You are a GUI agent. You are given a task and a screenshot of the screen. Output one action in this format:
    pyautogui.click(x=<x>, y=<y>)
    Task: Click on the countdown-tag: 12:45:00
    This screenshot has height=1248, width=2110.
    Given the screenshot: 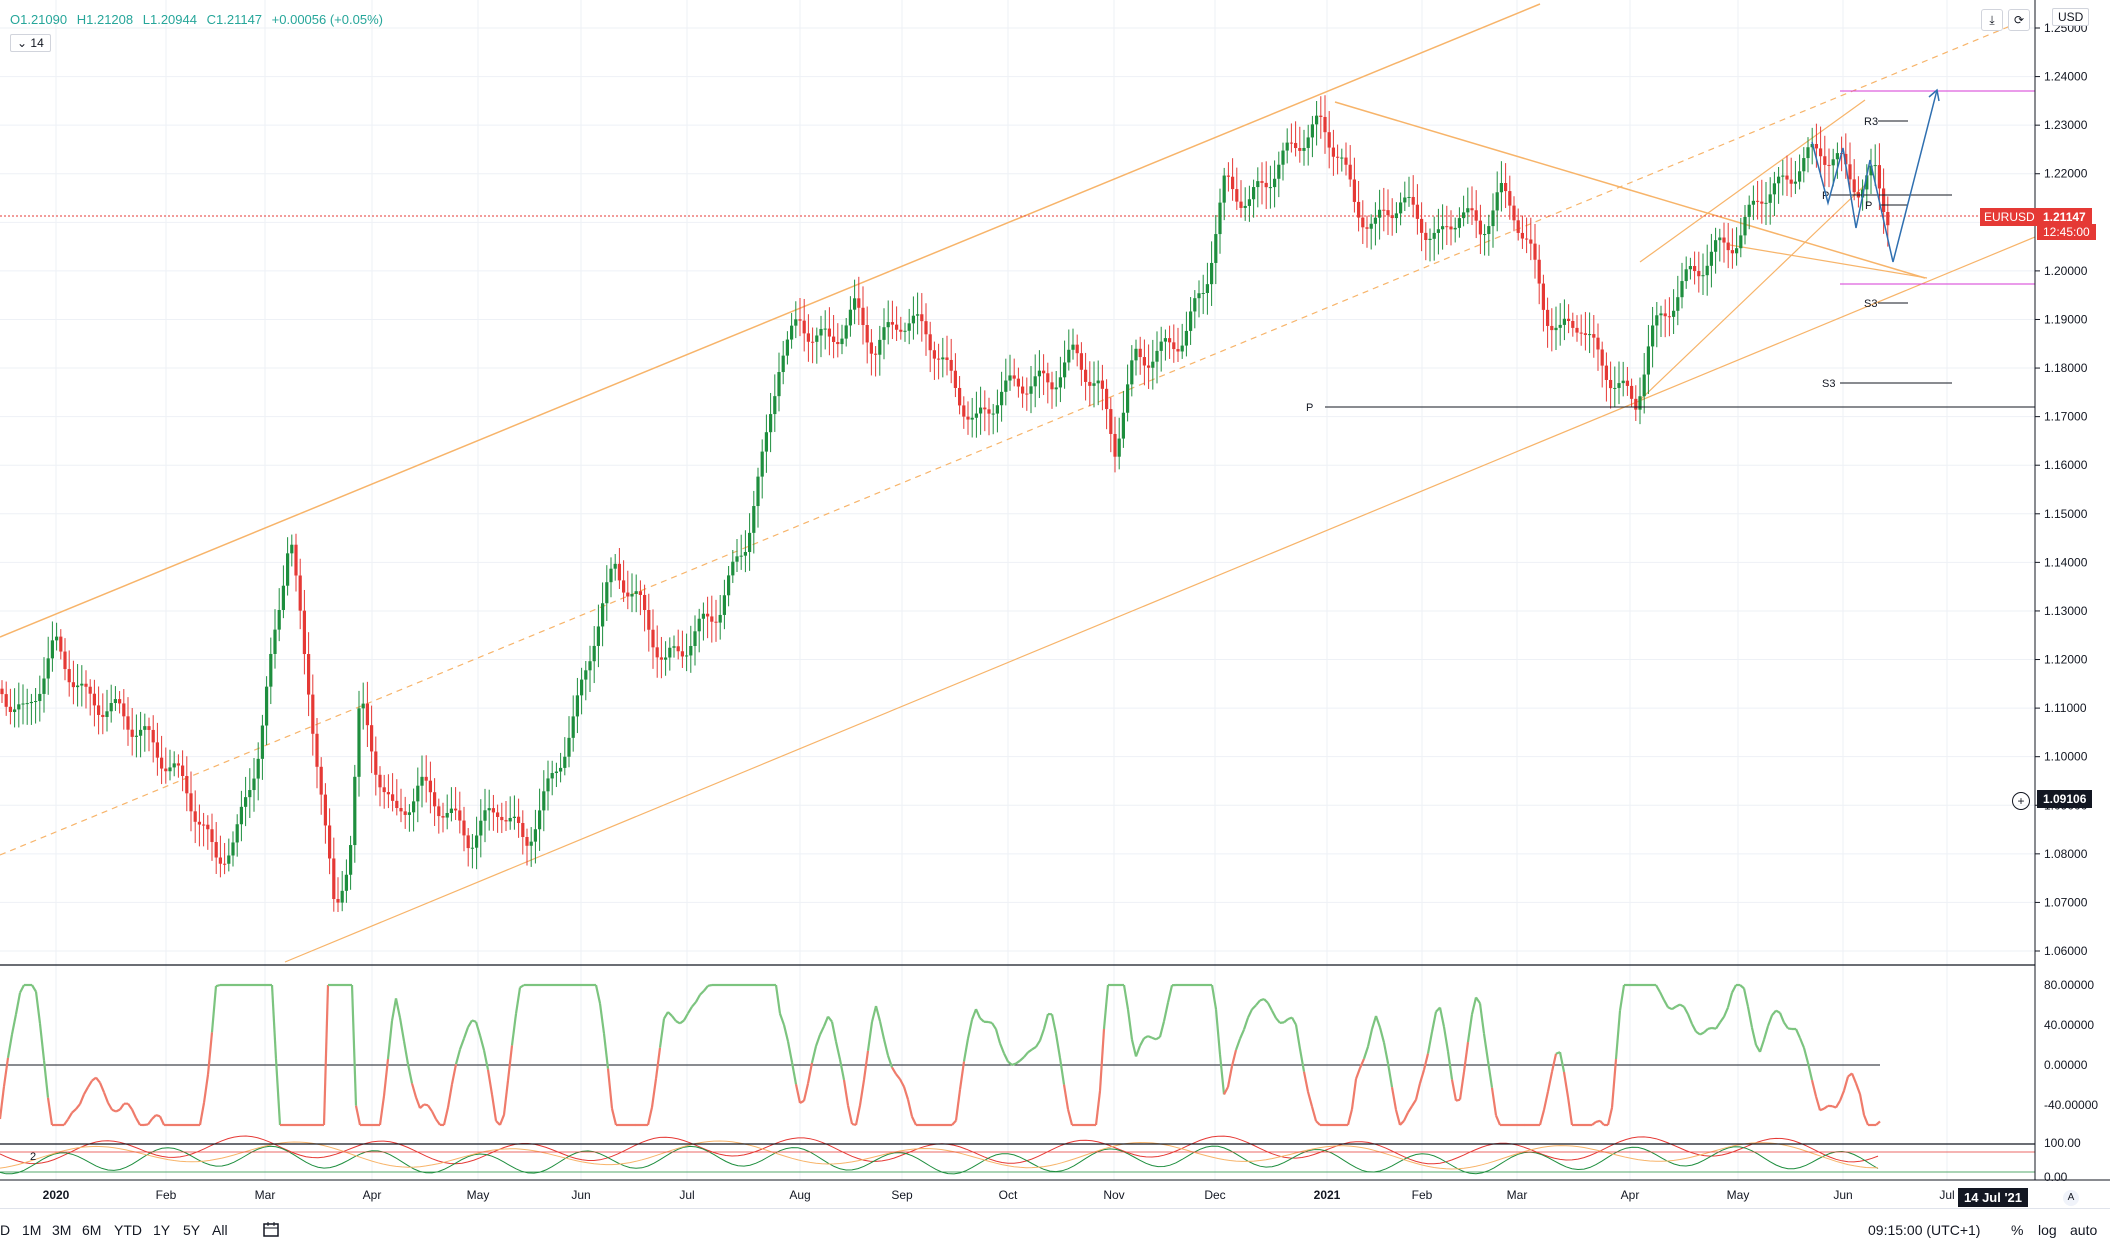 What is the action you would take?
    pyautogui.click(x=2066, y=232)
    